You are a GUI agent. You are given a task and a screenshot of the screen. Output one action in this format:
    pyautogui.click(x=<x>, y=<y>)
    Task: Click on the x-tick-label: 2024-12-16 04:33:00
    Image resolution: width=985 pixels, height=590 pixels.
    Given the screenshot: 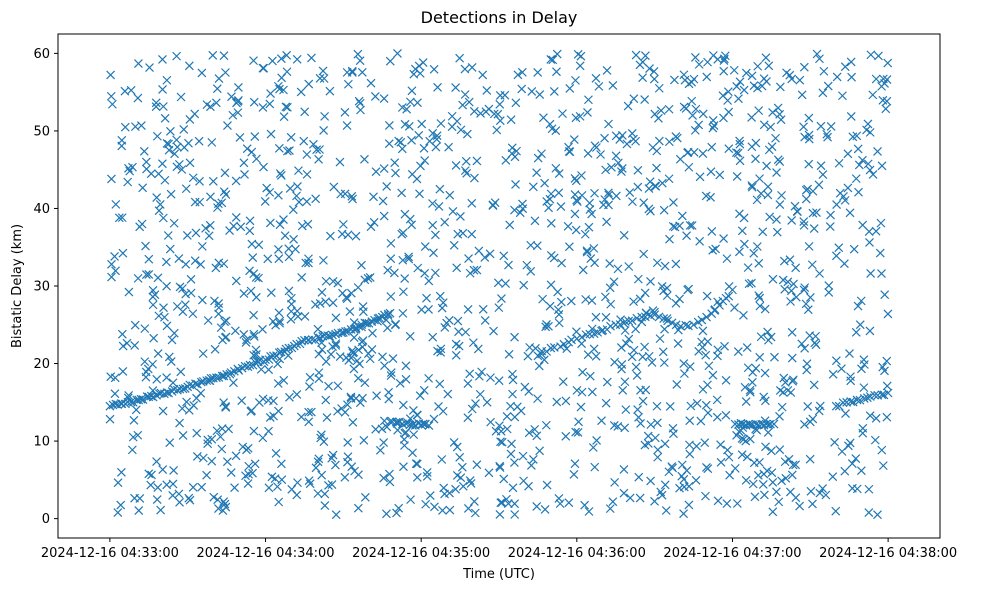 What is the action you would take?
    pyautogui.click(x=110, y=553)
    